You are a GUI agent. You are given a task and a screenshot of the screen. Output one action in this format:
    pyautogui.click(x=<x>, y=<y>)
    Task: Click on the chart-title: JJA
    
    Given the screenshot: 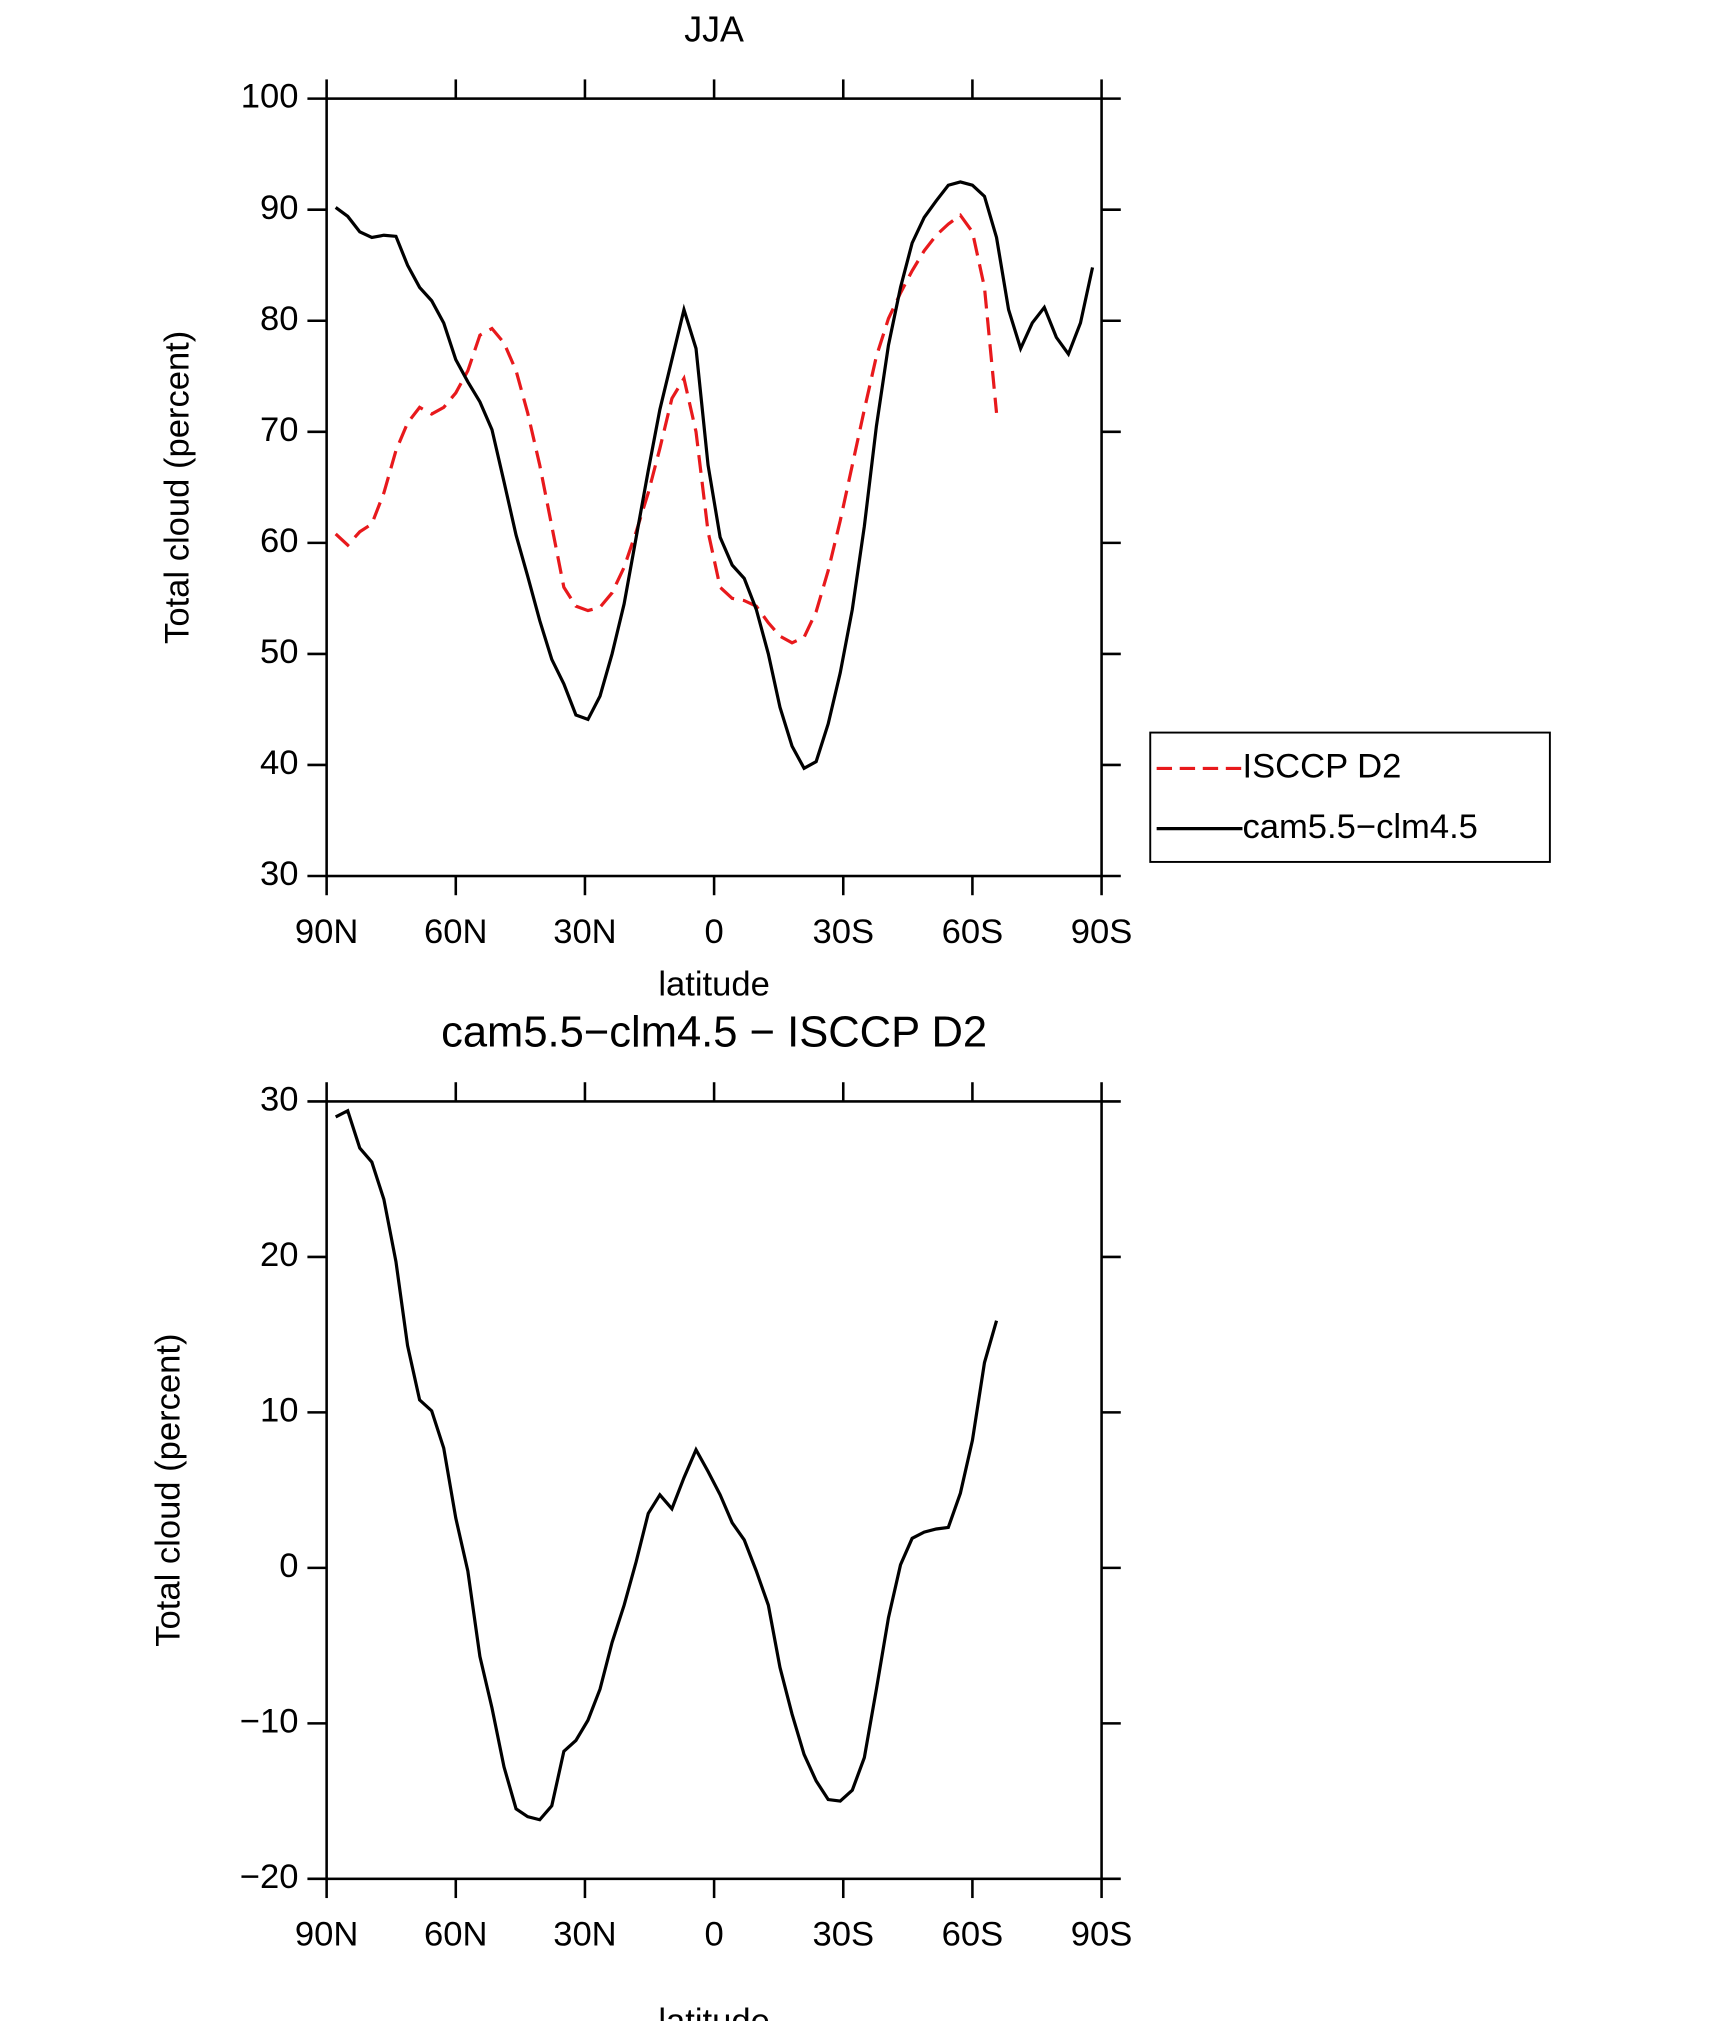 What is the action you would take?
    pyautogui.click(x=714, y=29)
    